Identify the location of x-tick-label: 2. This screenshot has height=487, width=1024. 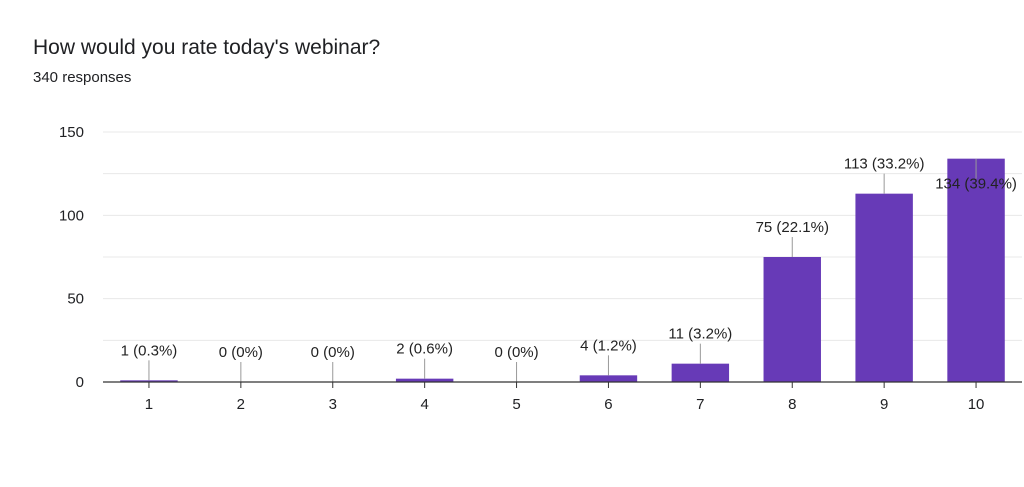
(241, 404).